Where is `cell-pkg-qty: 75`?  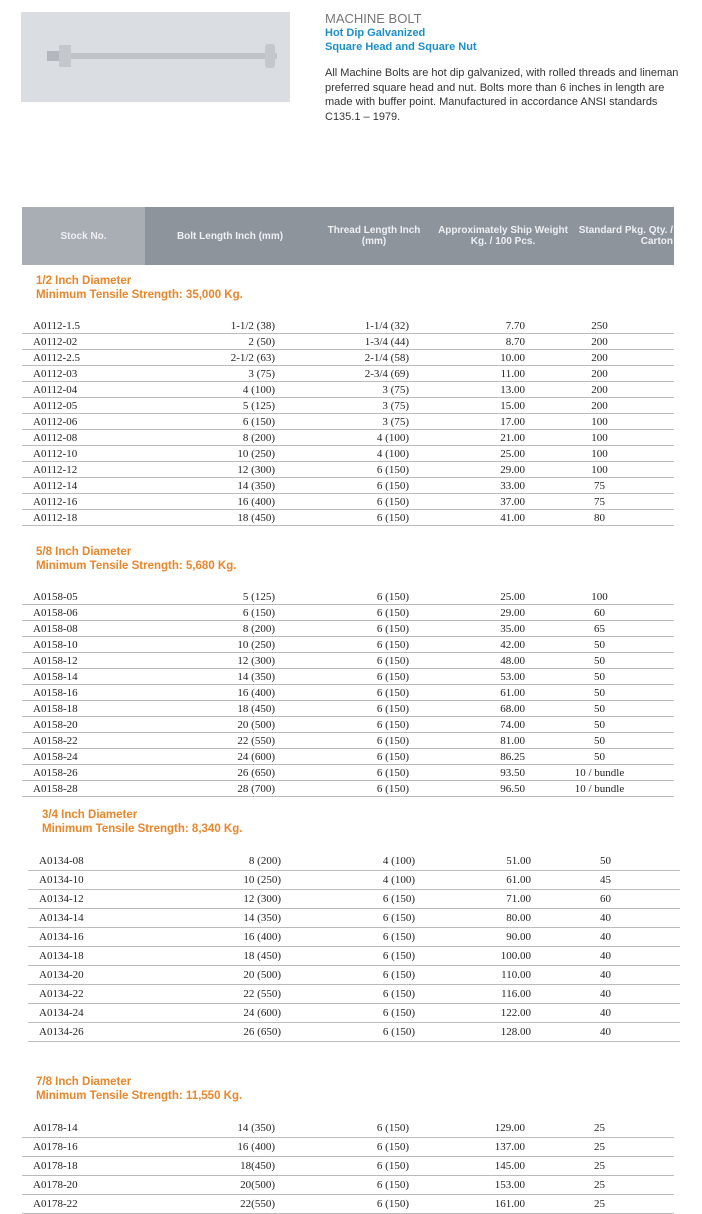
cell-pkg-qty: 75 is located at coordinates (599, 485).